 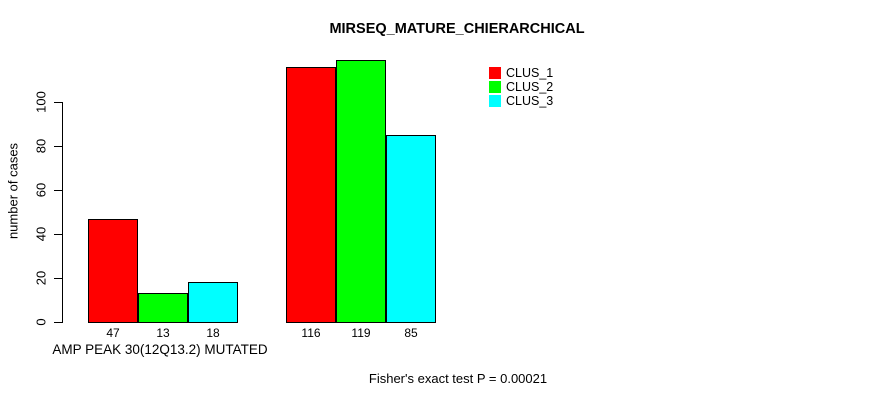 What do you see at coordinates (530, 87) in the screenshot?
I see `legend-label: CLUS_2` at bounding box center [530, 87].